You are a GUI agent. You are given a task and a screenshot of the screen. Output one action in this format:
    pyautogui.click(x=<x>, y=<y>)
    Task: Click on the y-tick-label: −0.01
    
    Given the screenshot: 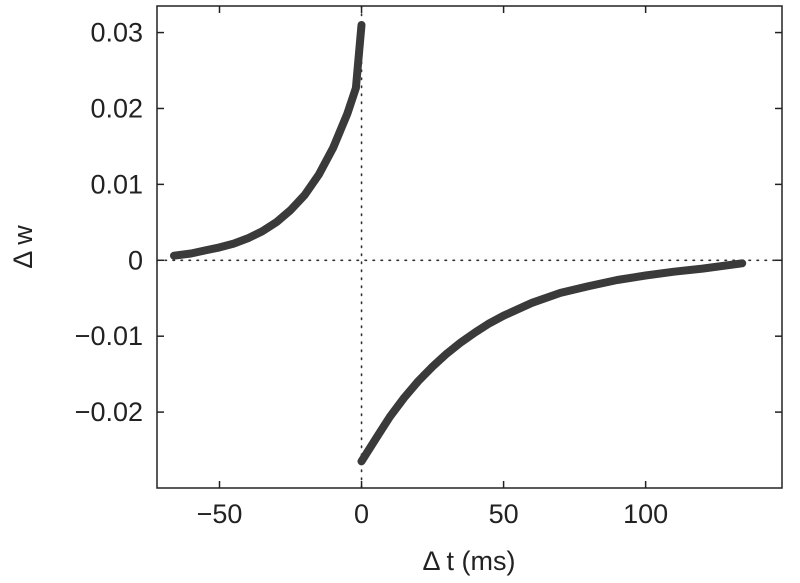 What is the action you would take?
    pyautogui.click(x=109, y=336)
    